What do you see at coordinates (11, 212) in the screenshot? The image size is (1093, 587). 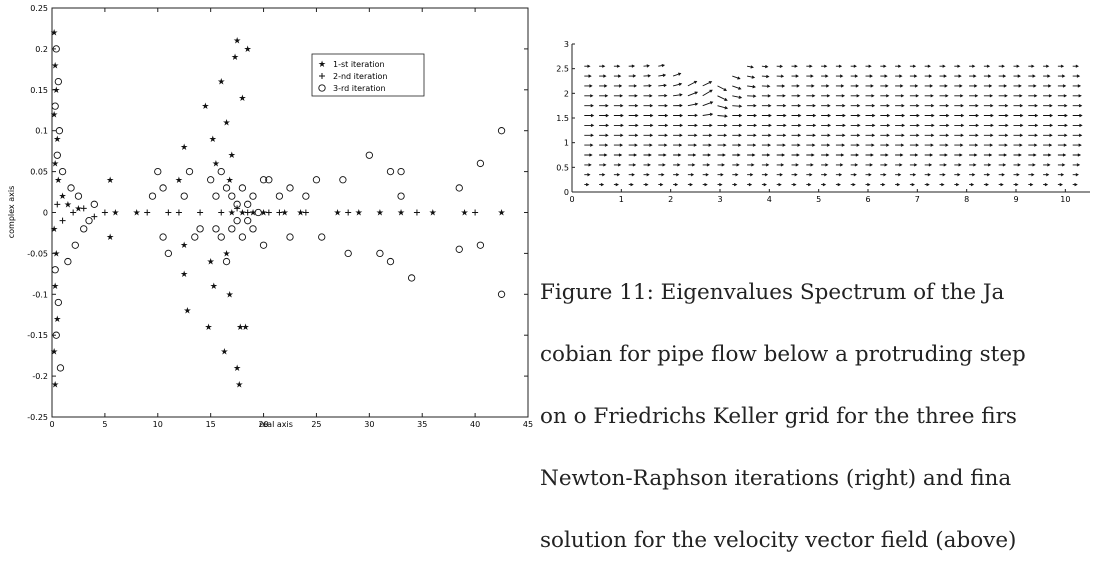 I see `y-axis-label: complex axis` at bounding box center [11, 212].